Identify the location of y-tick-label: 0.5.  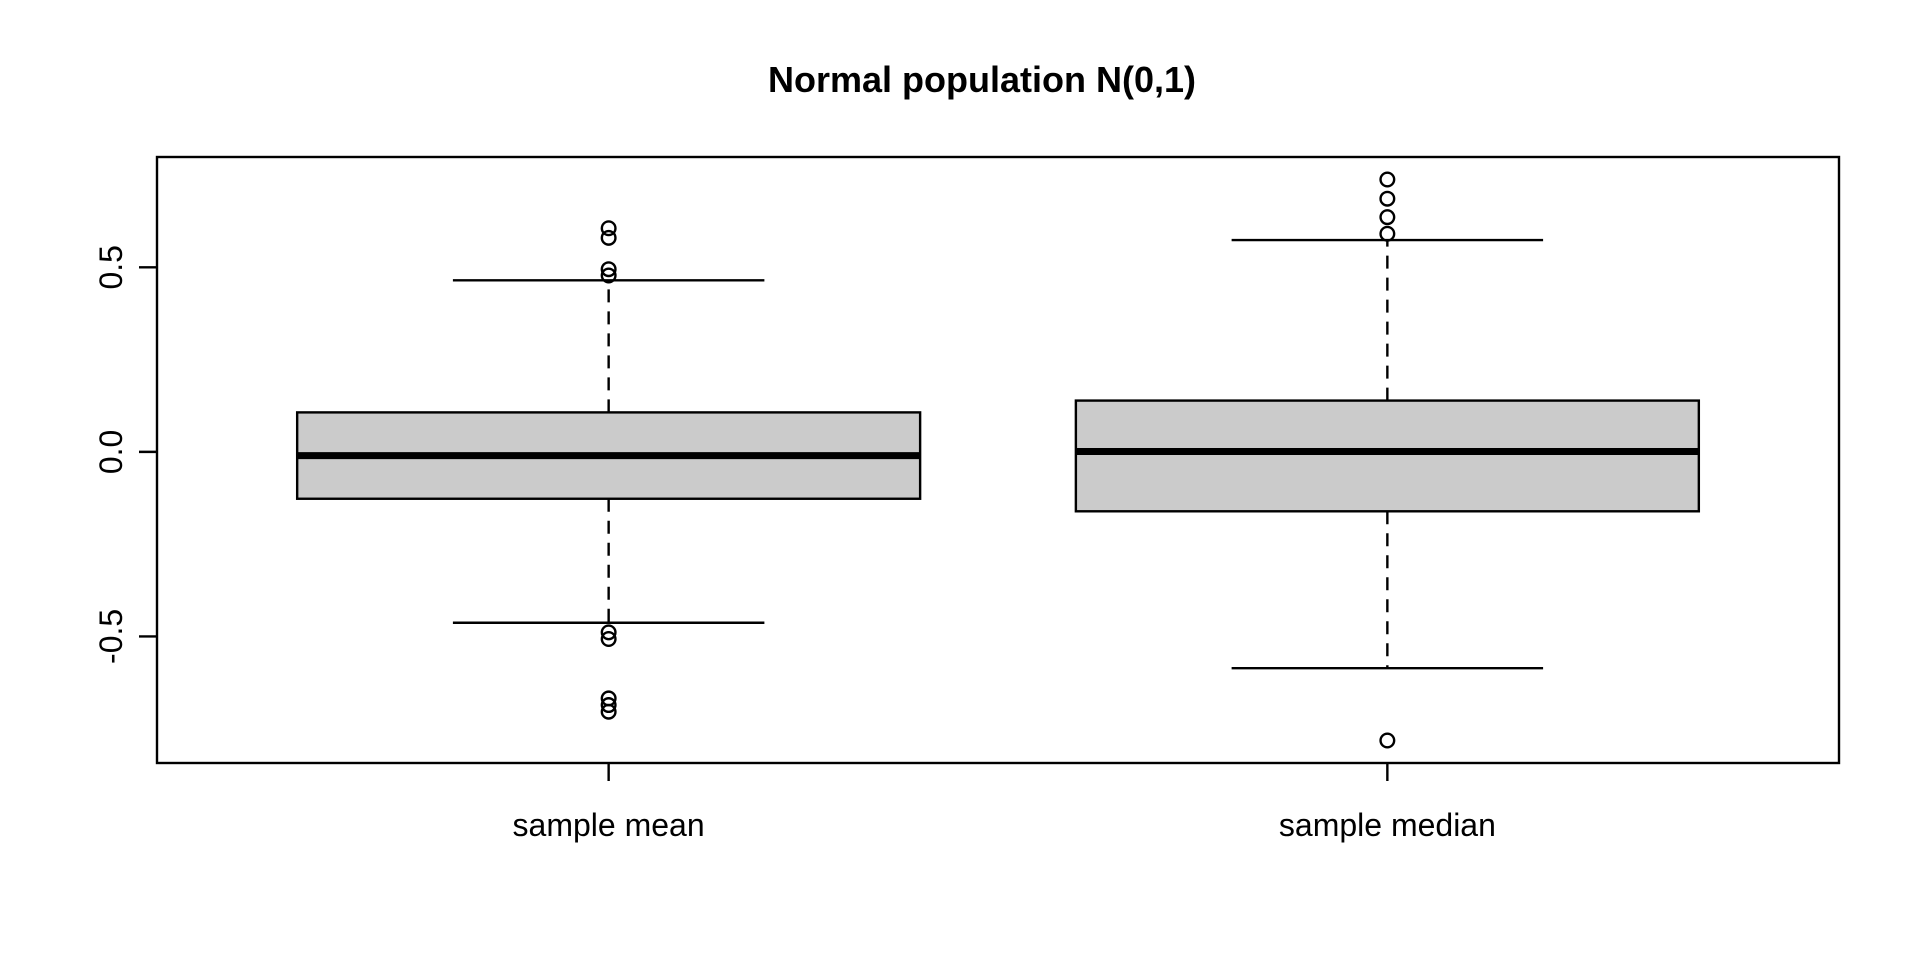
(111, 267).